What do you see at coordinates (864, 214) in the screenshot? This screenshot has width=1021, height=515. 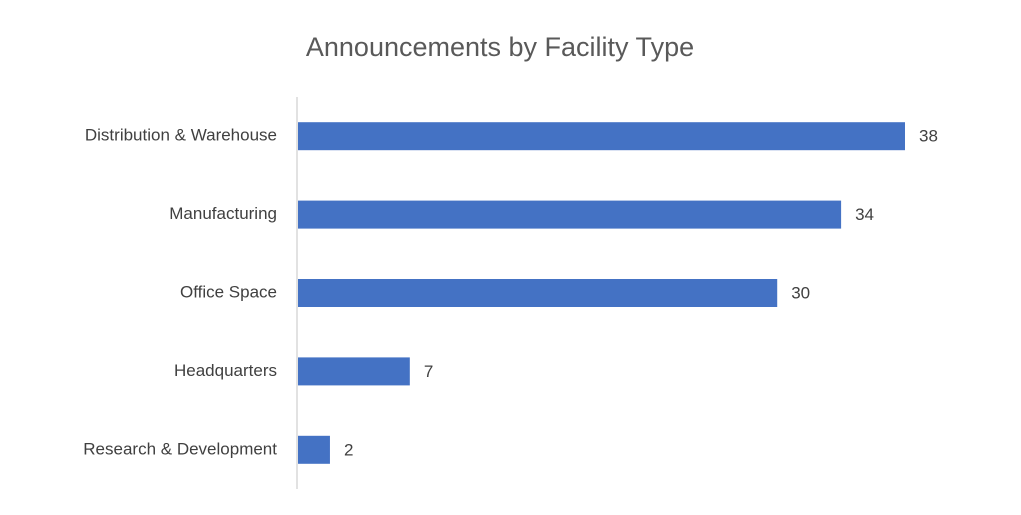 I see `data-label: 34` at bounding box center [864, 214].